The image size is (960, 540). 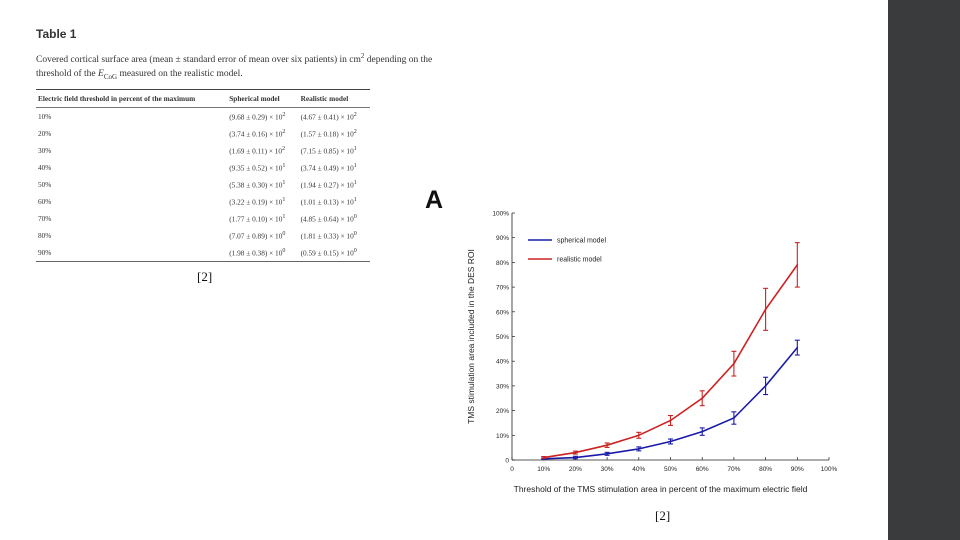 I want to click on realistic-cell-value: (4.85 ± 0.64) × 10, so click(x=327, y=219).